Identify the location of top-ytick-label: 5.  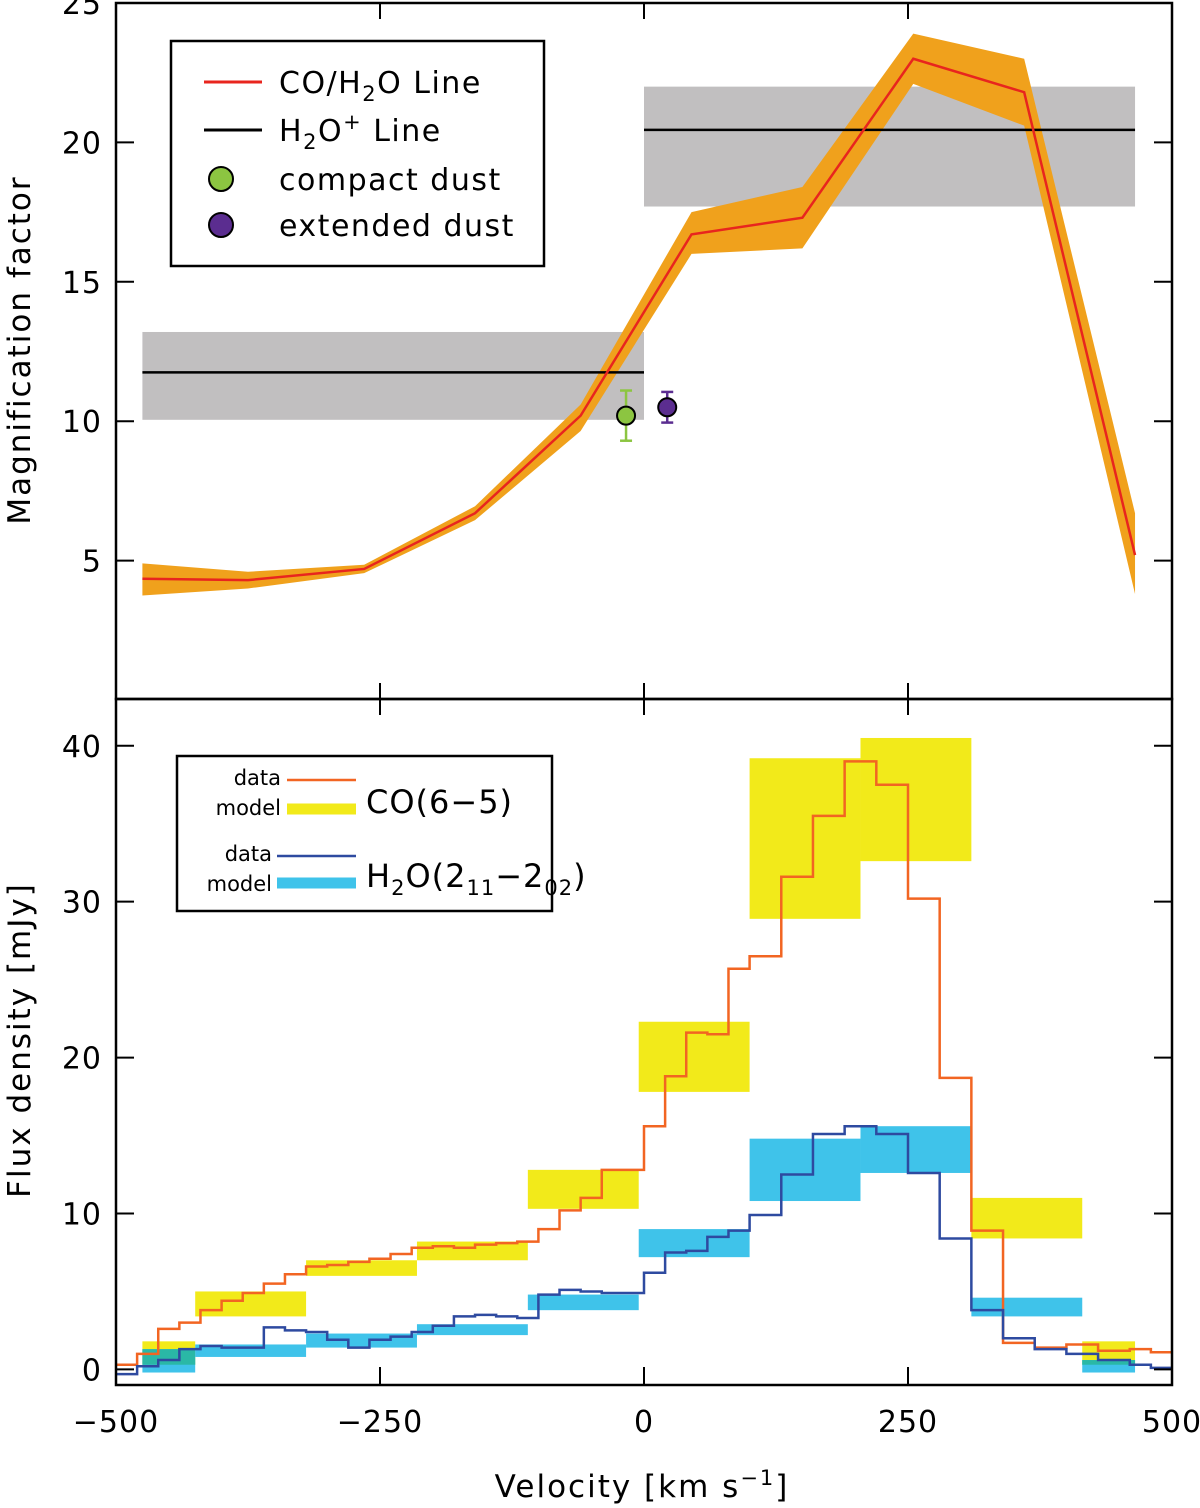
(92, 562).